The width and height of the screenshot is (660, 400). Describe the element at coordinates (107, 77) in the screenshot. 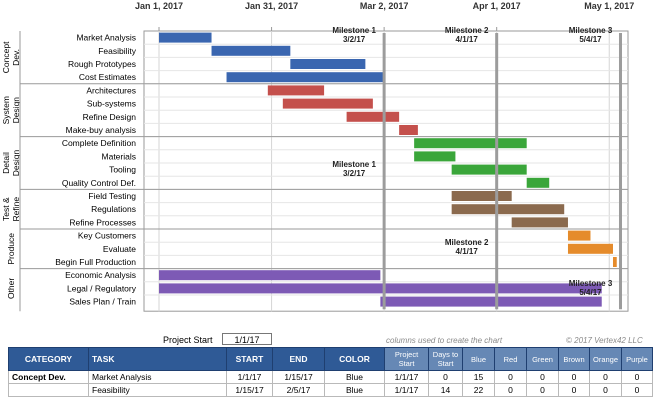

I see `task-label: Cost Estimates` at that location.